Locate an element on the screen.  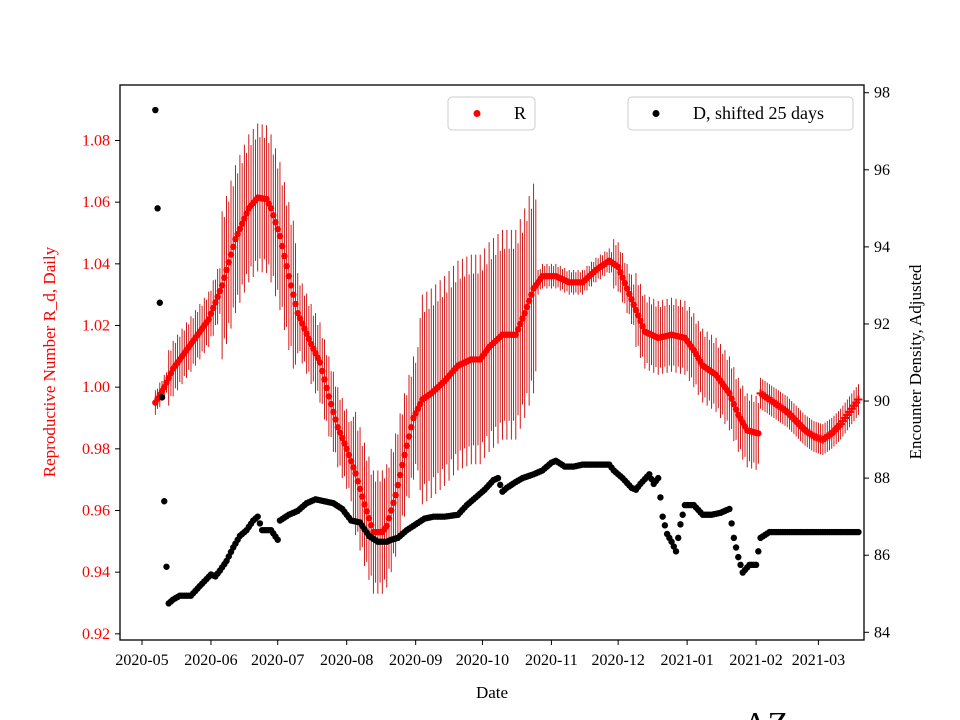
left-y-tick-label: 1.08 is located at coordinates (96, 141).